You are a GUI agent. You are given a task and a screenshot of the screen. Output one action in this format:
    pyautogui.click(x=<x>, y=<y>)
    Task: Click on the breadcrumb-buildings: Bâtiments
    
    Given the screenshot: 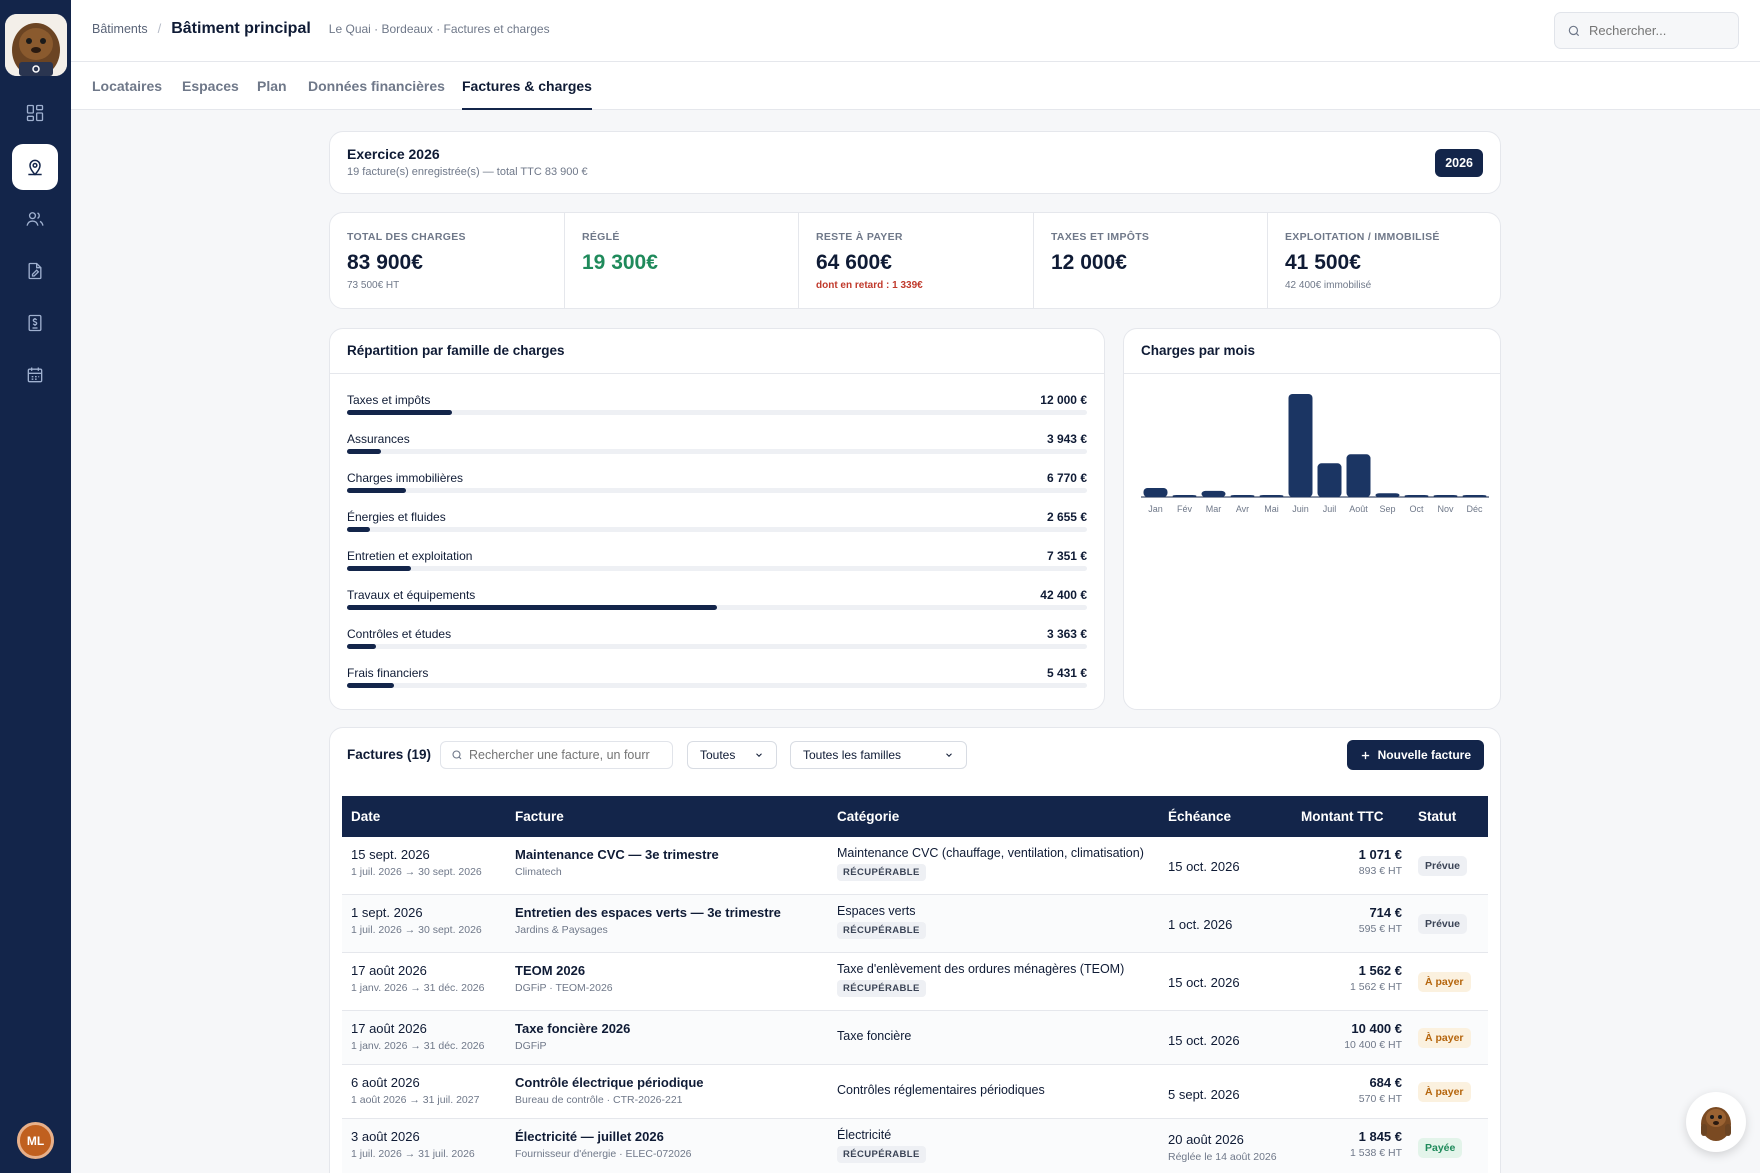 What is the action you would take?
    pyautogui.click(x=120, y=29)
    